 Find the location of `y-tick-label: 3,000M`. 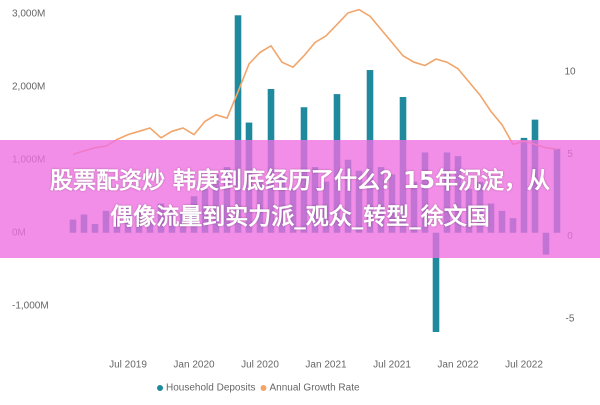

y-tick-label: 3,000M is located at coordinates (28, 13).